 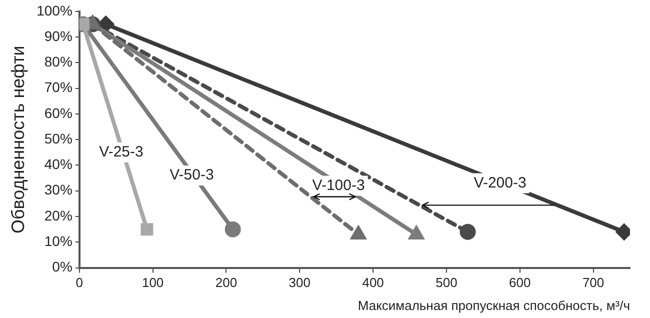 I want to click on x-tick-label: 0, so click(x=80, y=282).